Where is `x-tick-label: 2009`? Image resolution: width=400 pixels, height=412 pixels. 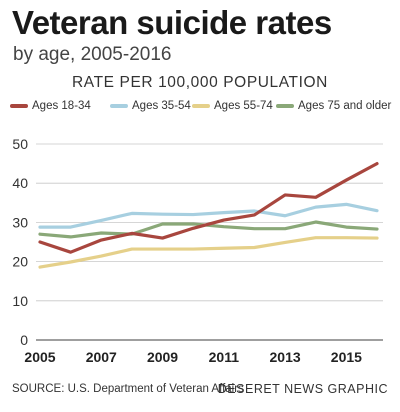 x-tick-label: 2009 is located at coordinates (162, 357).